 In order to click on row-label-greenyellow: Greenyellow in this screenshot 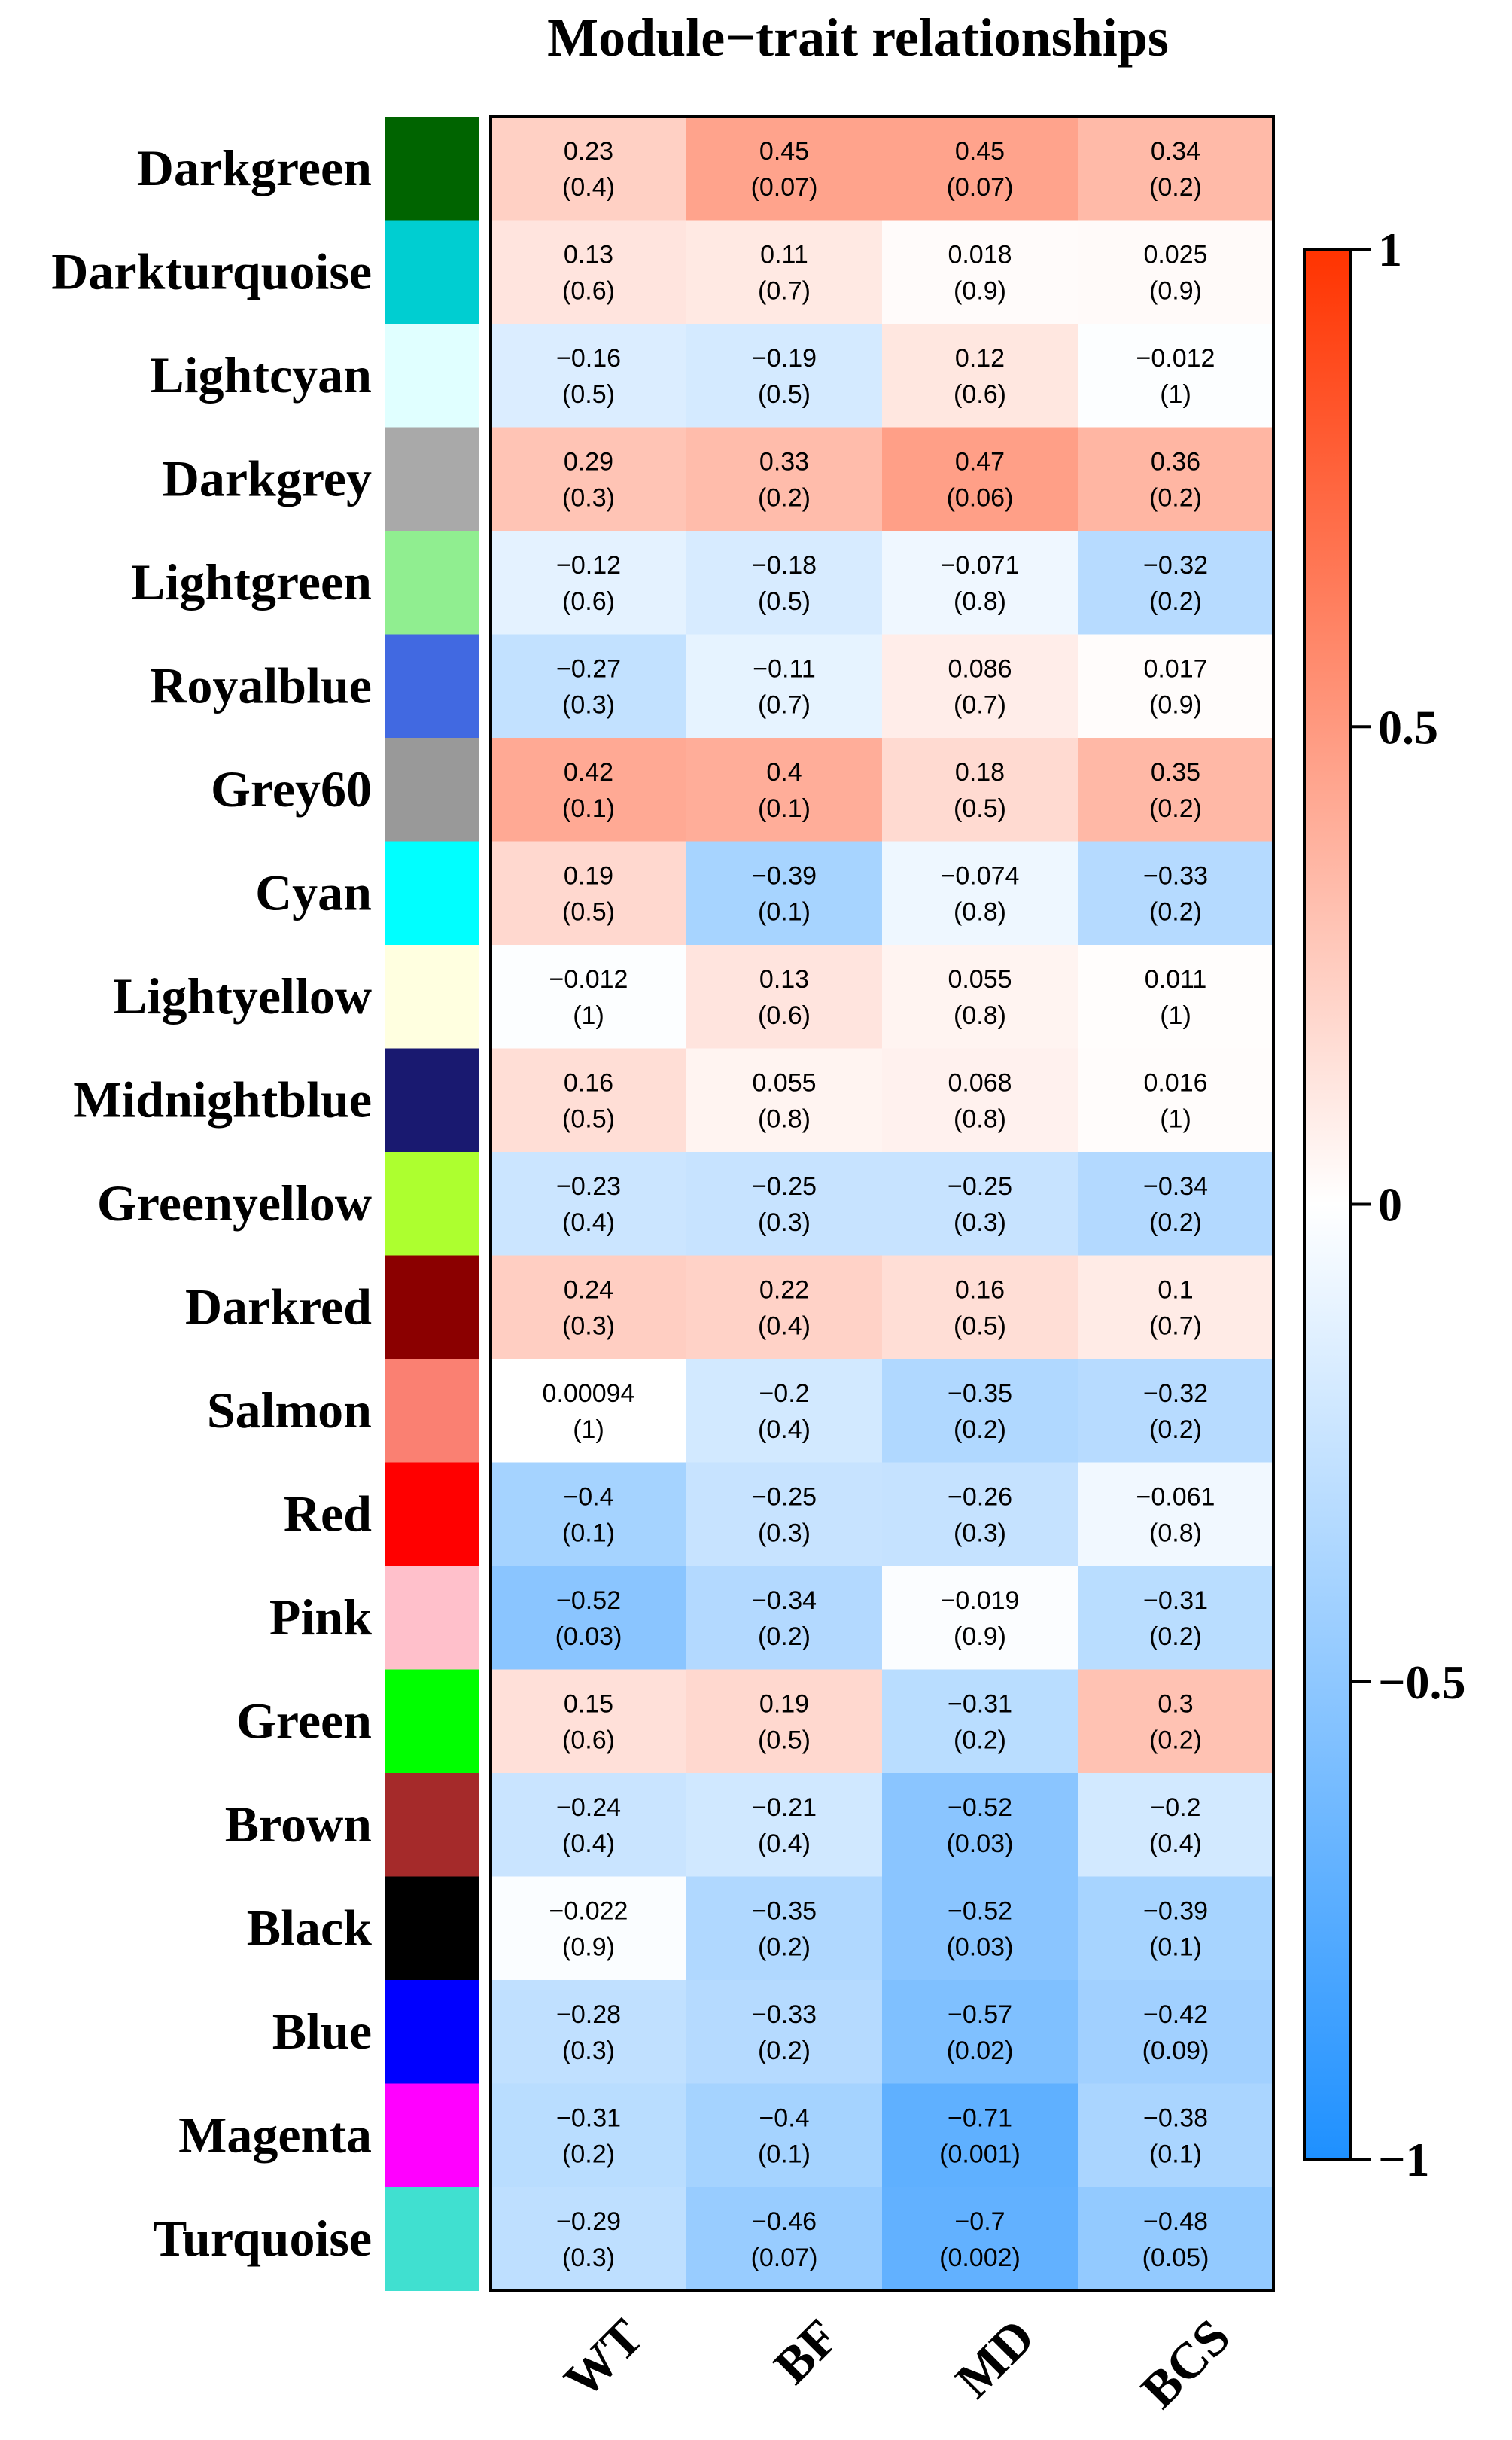, I will do `click(235, 1203)`.